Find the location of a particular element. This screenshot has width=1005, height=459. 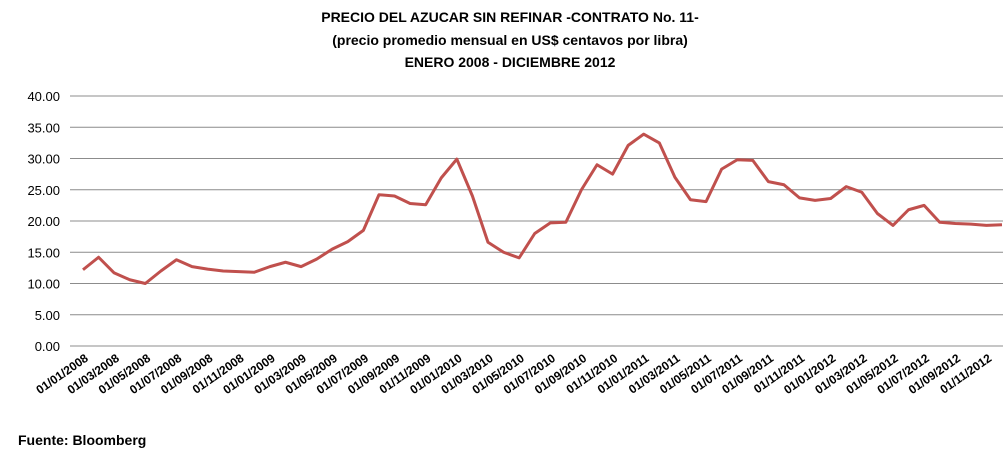

source: Fuente: Bloomberg is located at coordinates (82, 440).